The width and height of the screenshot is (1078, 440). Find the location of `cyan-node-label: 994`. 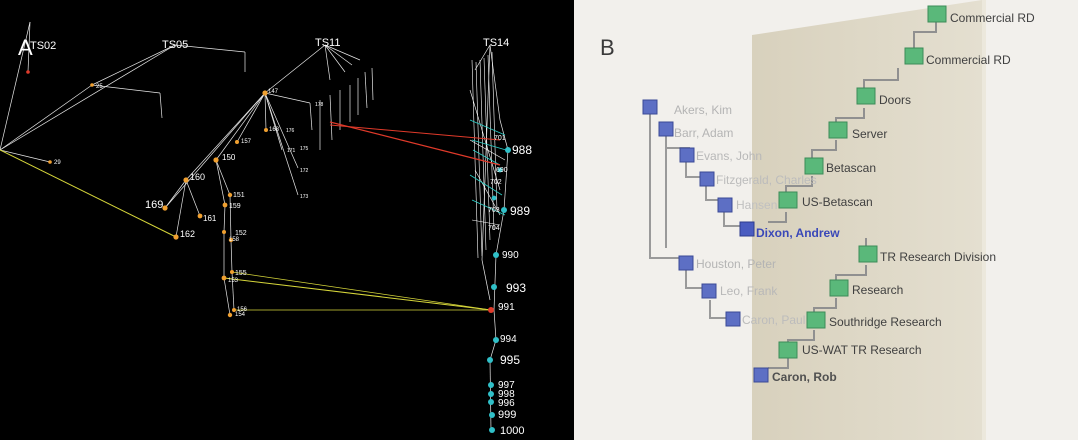

cyan-node-label: 994 is located at coordinates (508, 339).